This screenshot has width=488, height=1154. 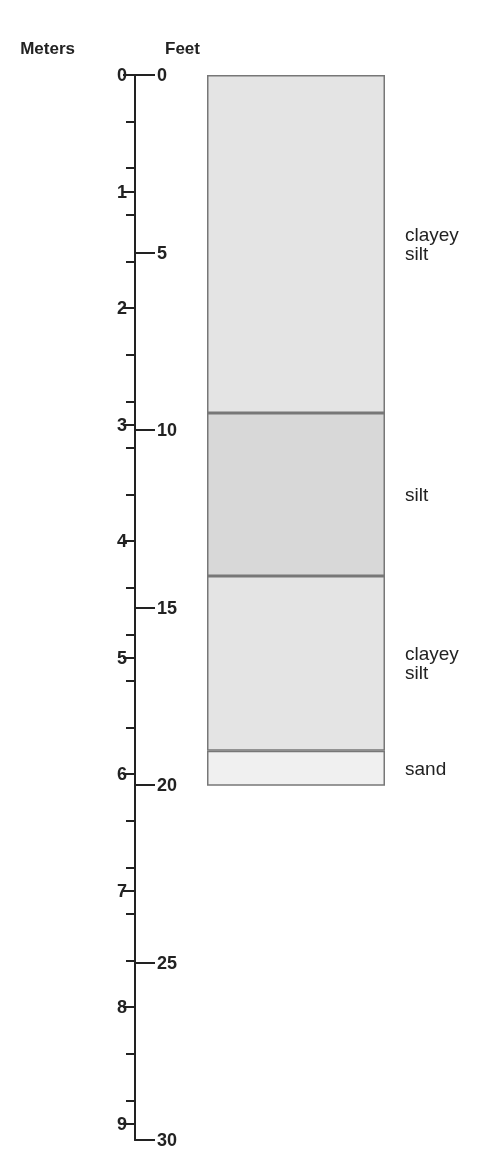 I want to click on series-label: silt, so click(x=417, y=494).